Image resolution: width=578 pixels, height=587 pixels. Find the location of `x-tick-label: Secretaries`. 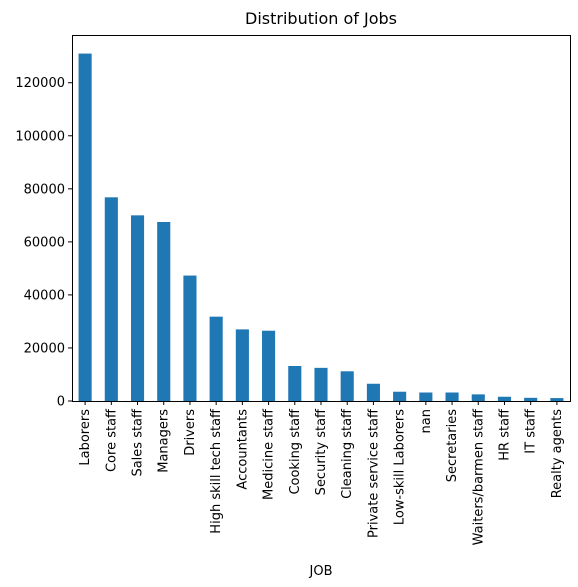

x-tick-label: Secretaries is located at coordinates (452, 445).